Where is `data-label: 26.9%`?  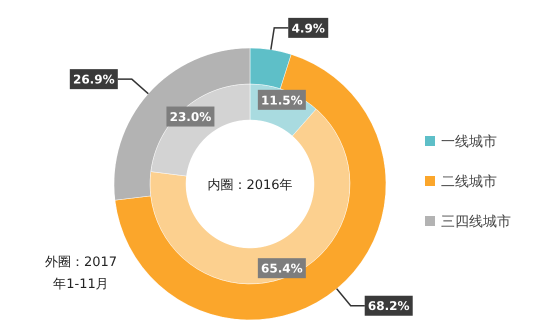 data-label: 26.9% is located at coordinates (93, 79).